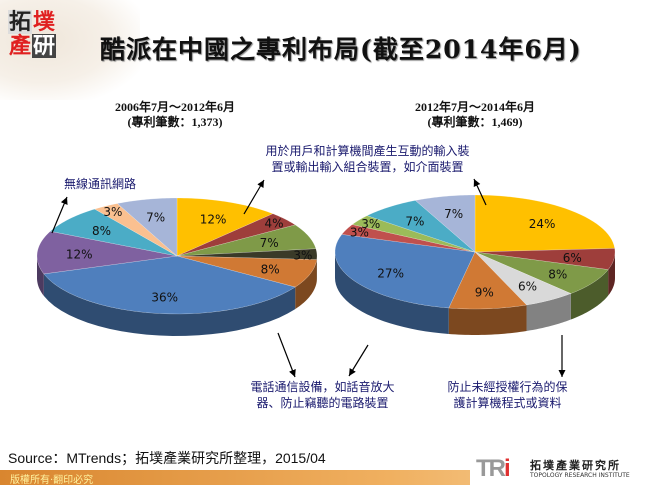 This screenshot has width=650, height=486. I want to click on data-label: 4%, so click(274, 224).